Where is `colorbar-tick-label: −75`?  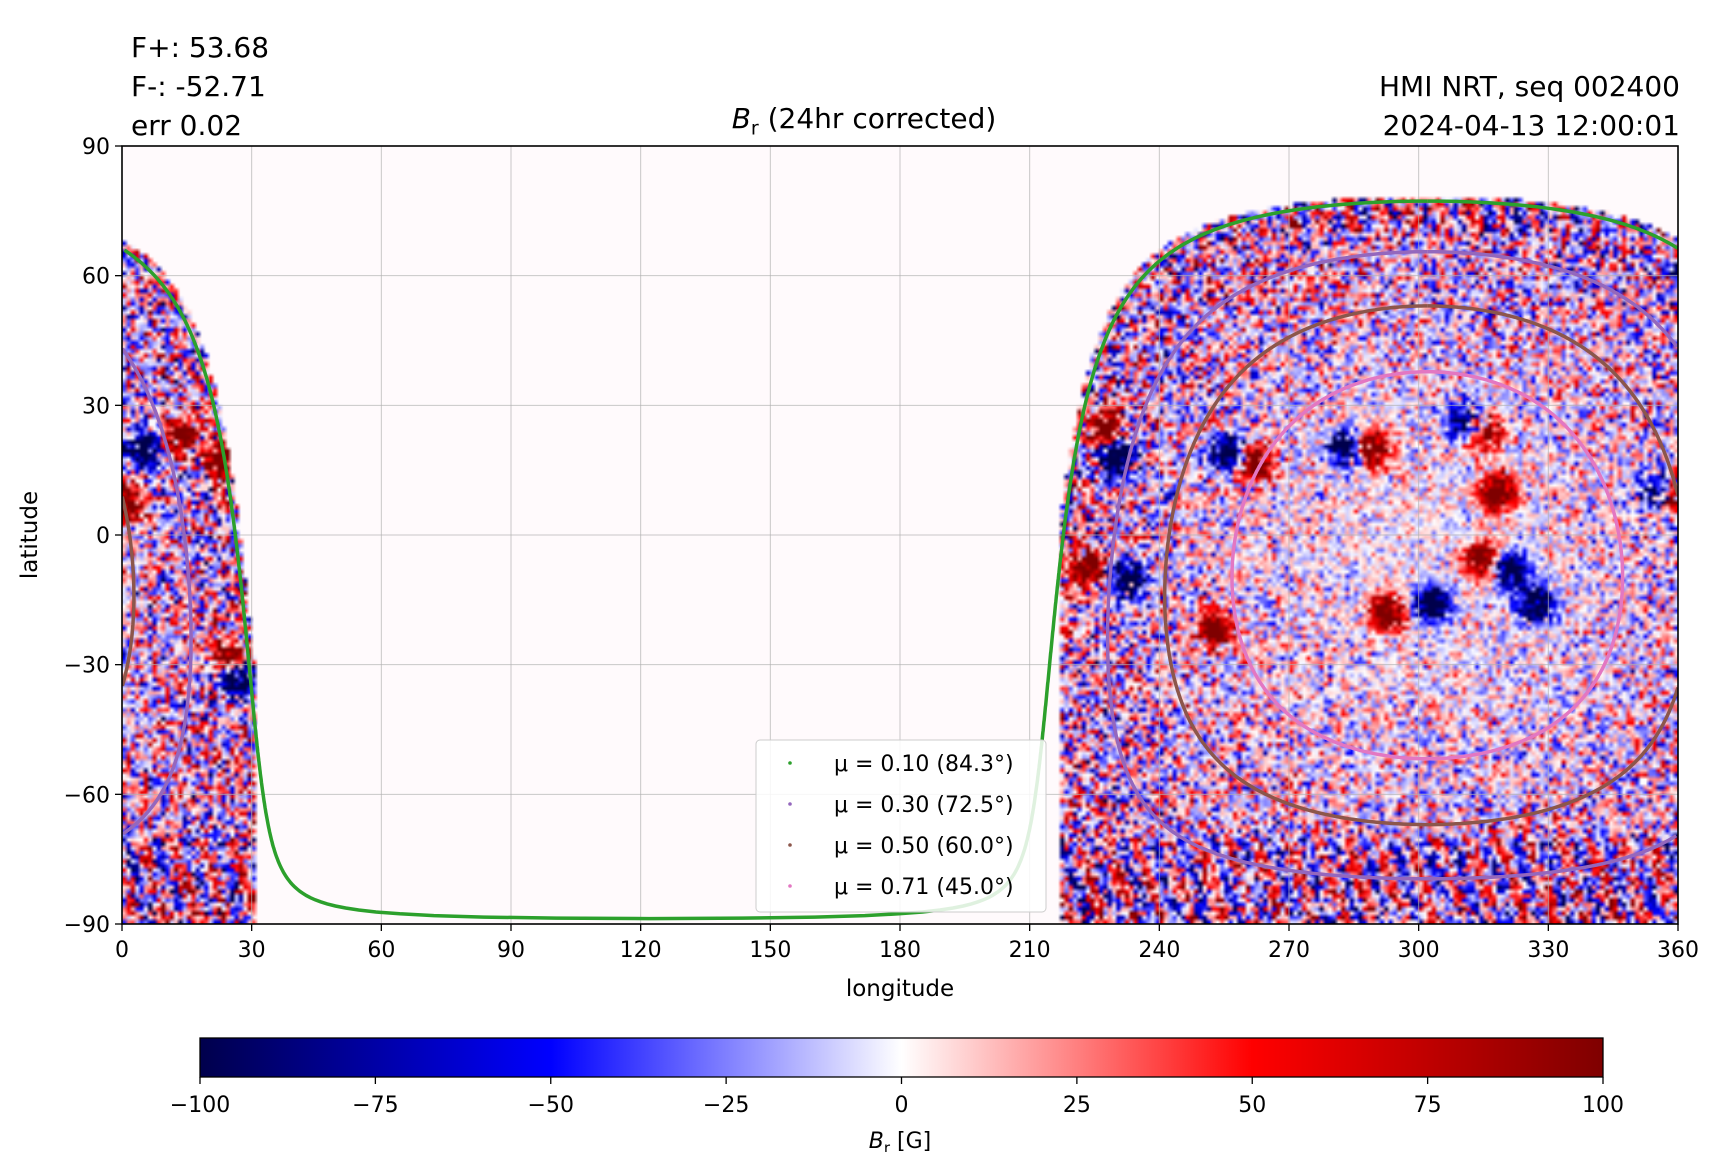
colorbar-tick-label: −75 is located at coordinates (375, 1105).